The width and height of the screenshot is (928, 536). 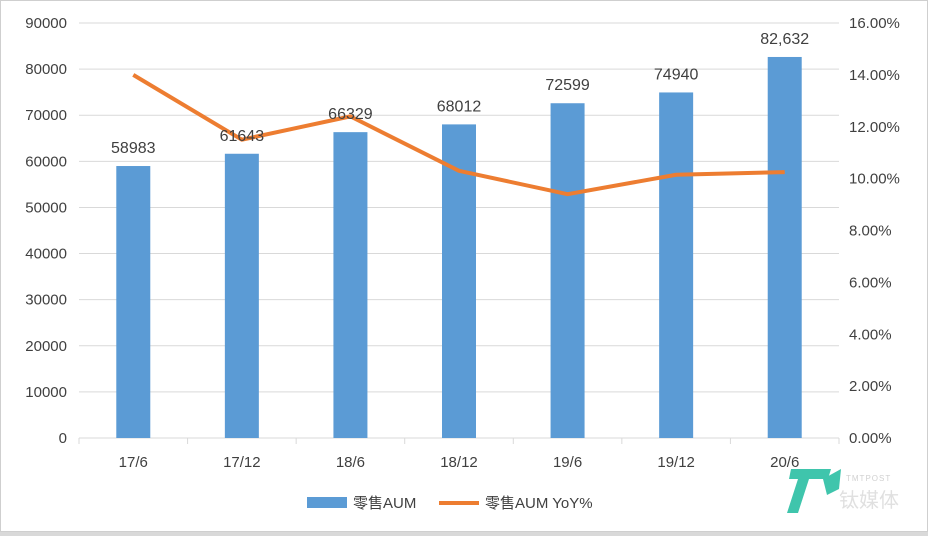 I want to click on right-tick-label: 8.00%, so click(x=870, y=231).